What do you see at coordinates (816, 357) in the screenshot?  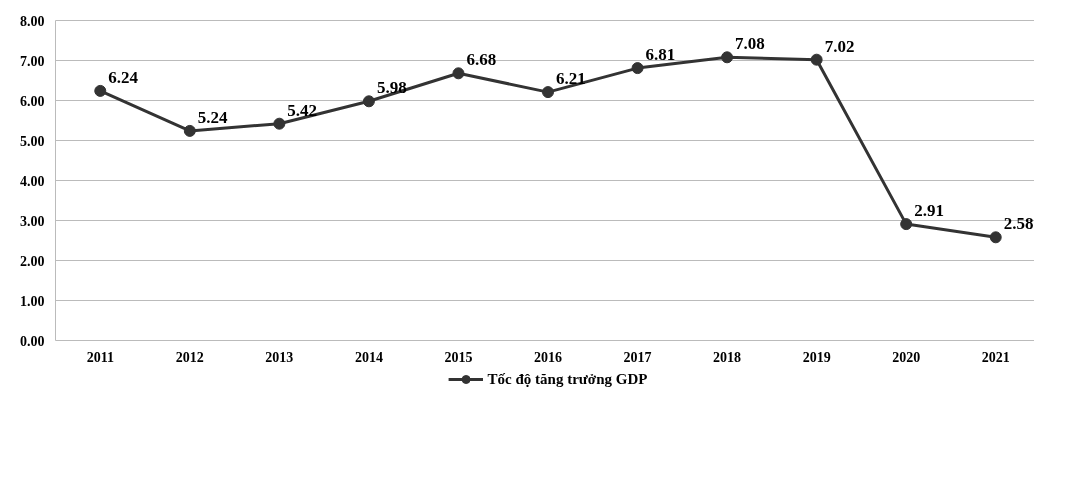 I see `x-tick-label: 2019` at bounding box center [816, 357].